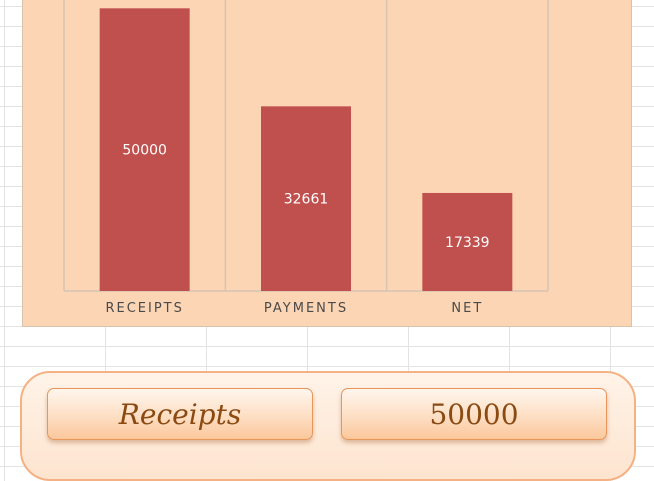 Image resolution: width=654 pixels, height=481 pixels. Describe the element at coordinates (474, 414) in the screenshot. I see `summary-value-box: 50000` at that location.